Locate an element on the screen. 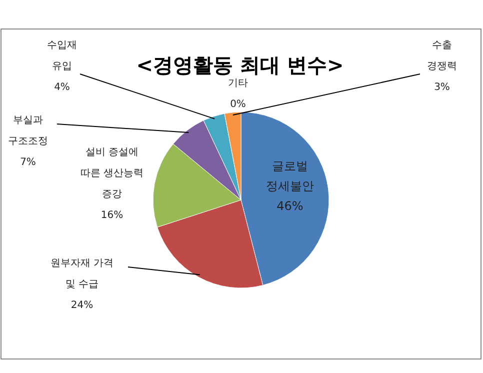 Image resolution: width=483 pixels, height=373 pixels. slice-label: 수입재 유입 is located at coordinates (62, 56).